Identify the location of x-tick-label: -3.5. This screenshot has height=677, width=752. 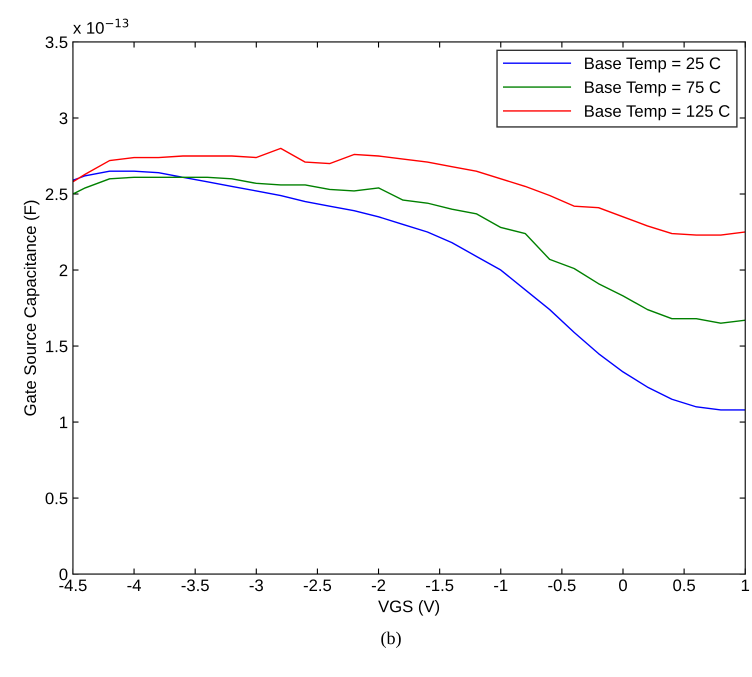
(195, 585).